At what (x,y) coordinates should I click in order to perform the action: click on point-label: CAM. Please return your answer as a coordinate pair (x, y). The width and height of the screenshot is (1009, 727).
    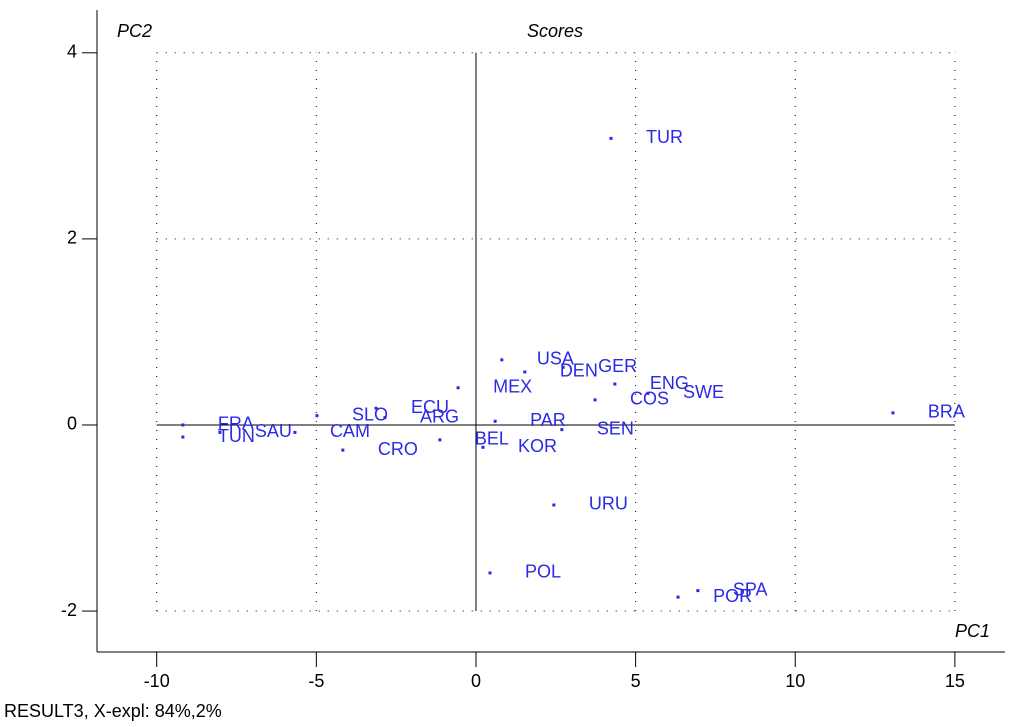
    Looking at the image, I should click on (350, 431).